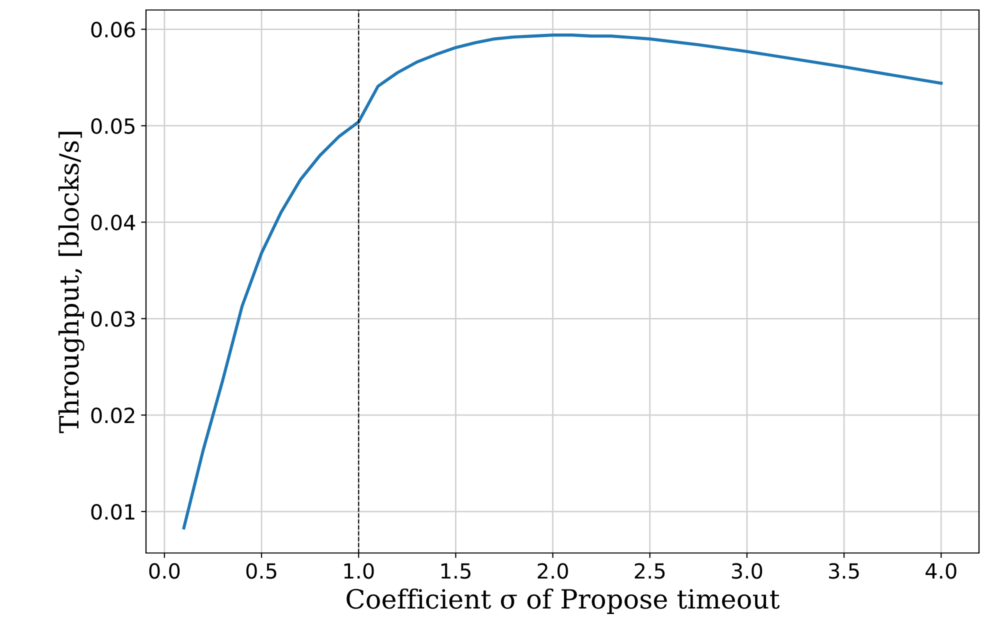 The image size is (981, 635). I want to click on x-tick-label: 0.0, so click(164, 571).